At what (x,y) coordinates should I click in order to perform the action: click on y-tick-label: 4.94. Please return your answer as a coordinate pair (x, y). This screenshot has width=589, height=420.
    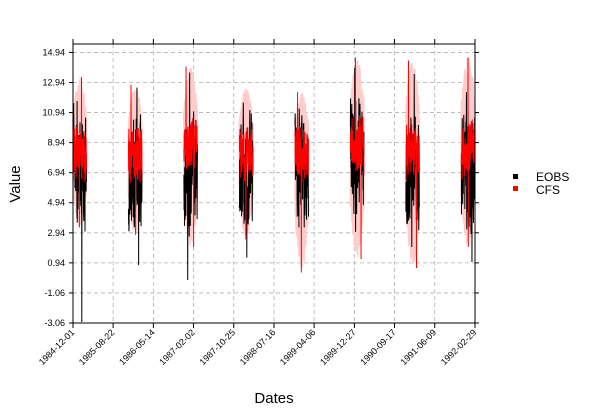
    Looking at the image, I should click on (56, 203).